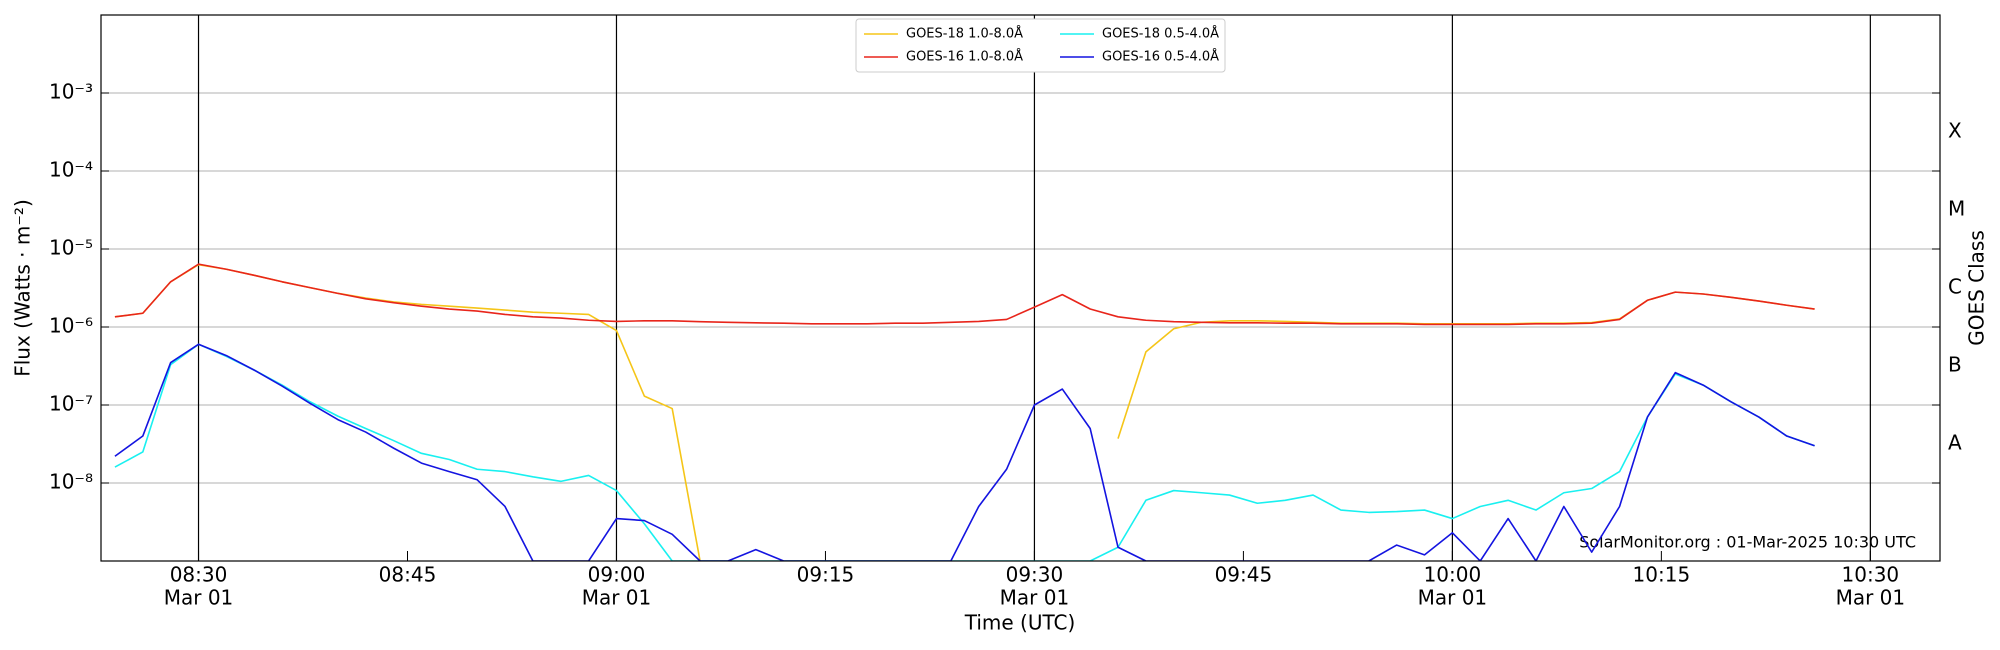 The width and height of the screenshot is (2000, 650). I want to click on y-tick-label: 10⁻³, so click(71, 92).